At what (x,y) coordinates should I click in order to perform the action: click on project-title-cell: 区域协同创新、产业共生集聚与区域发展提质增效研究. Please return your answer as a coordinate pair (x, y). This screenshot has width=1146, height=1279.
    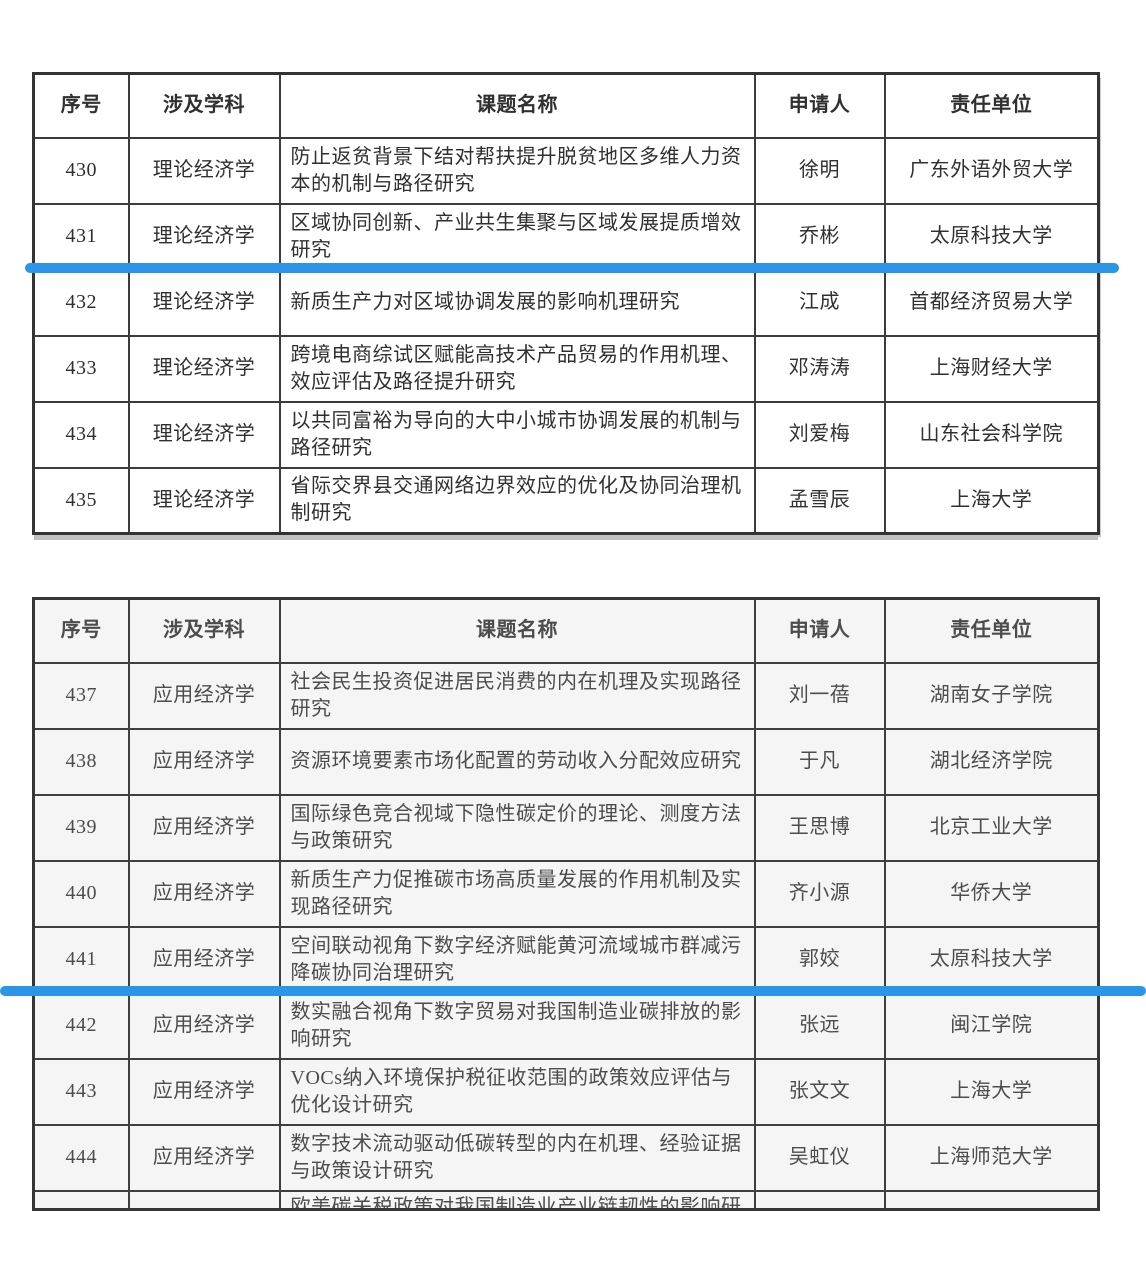
    Looking at the image, I should click on (517, 236).